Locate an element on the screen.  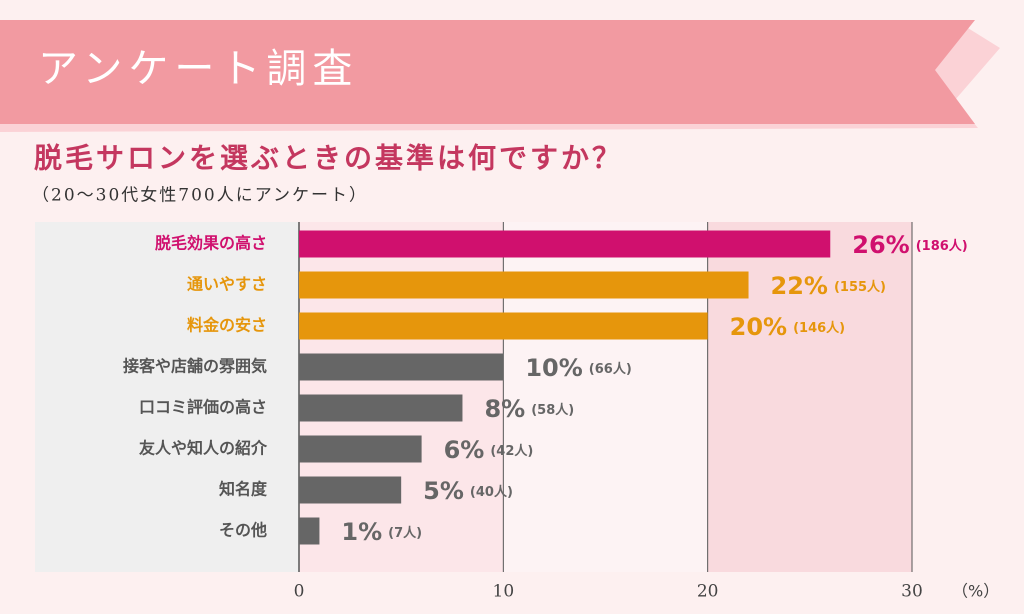
value-label: 10% (66人) is located at coordinates (578, 368).